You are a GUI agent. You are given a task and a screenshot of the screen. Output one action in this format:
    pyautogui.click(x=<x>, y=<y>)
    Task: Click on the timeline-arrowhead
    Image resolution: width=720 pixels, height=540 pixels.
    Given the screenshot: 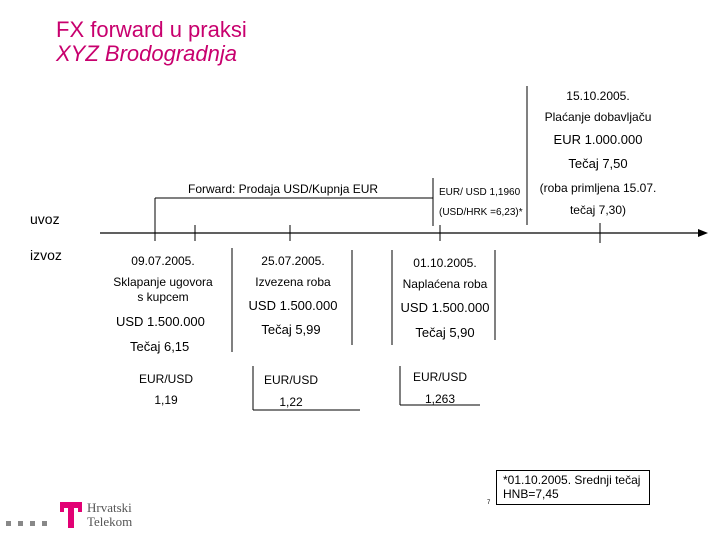 What is the action you would take?
    pyautogui.click(x=703, y=233)
    